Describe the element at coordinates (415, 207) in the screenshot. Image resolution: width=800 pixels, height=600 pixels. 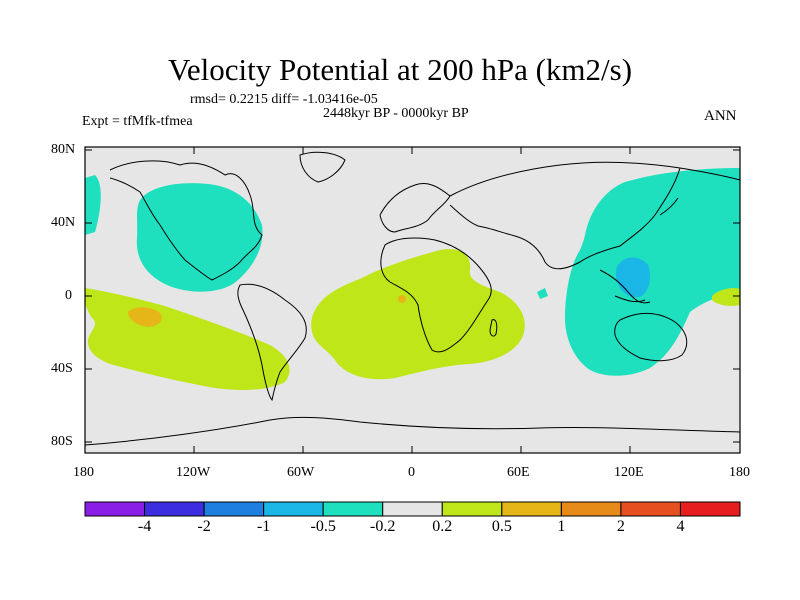
I see `coast-europe` at that location.